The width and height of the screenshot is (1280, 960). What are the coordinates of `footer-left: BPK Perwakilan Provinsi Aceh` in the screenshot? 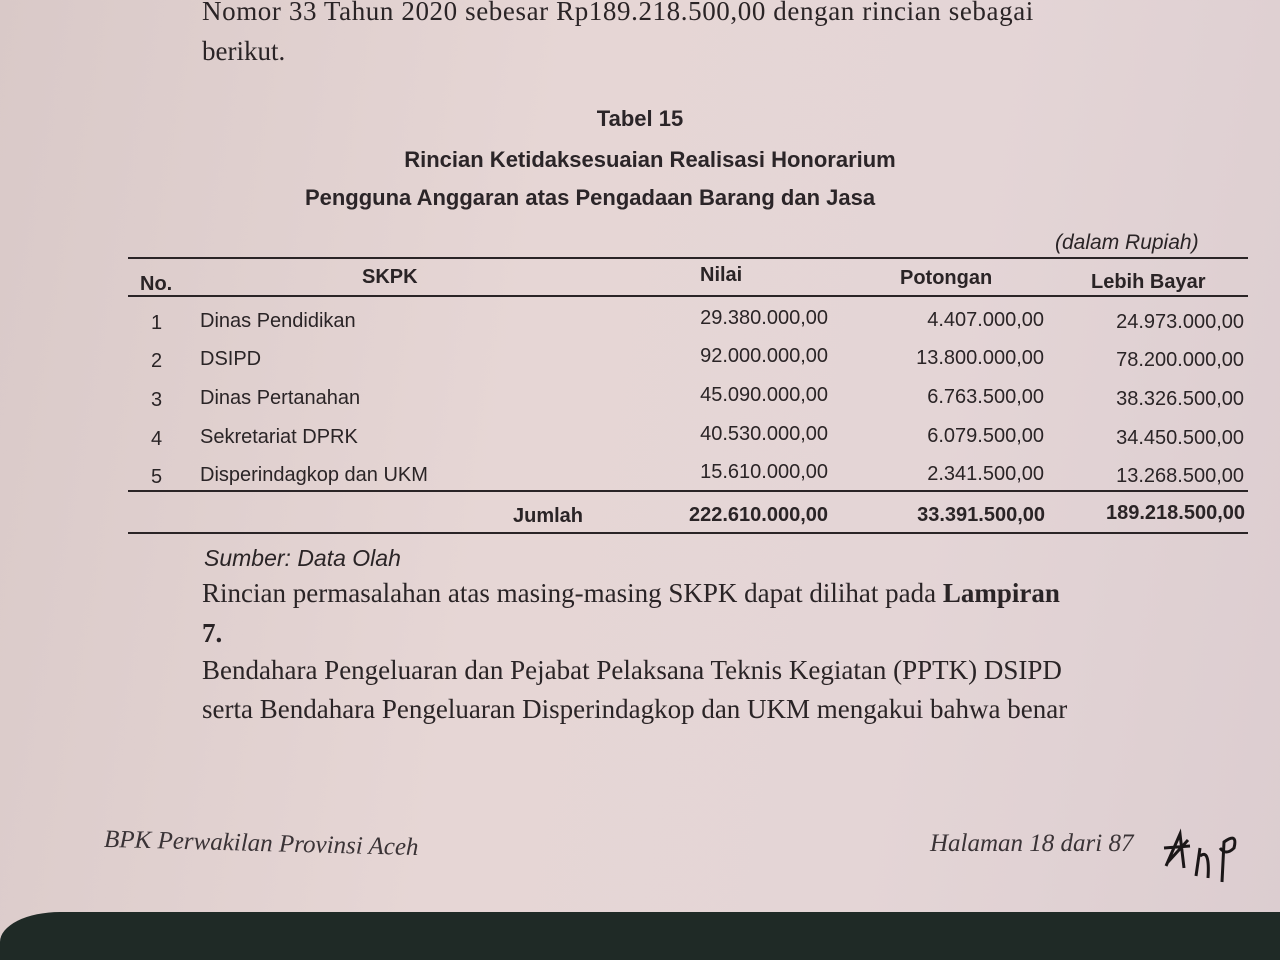 It's located at (261, 843).